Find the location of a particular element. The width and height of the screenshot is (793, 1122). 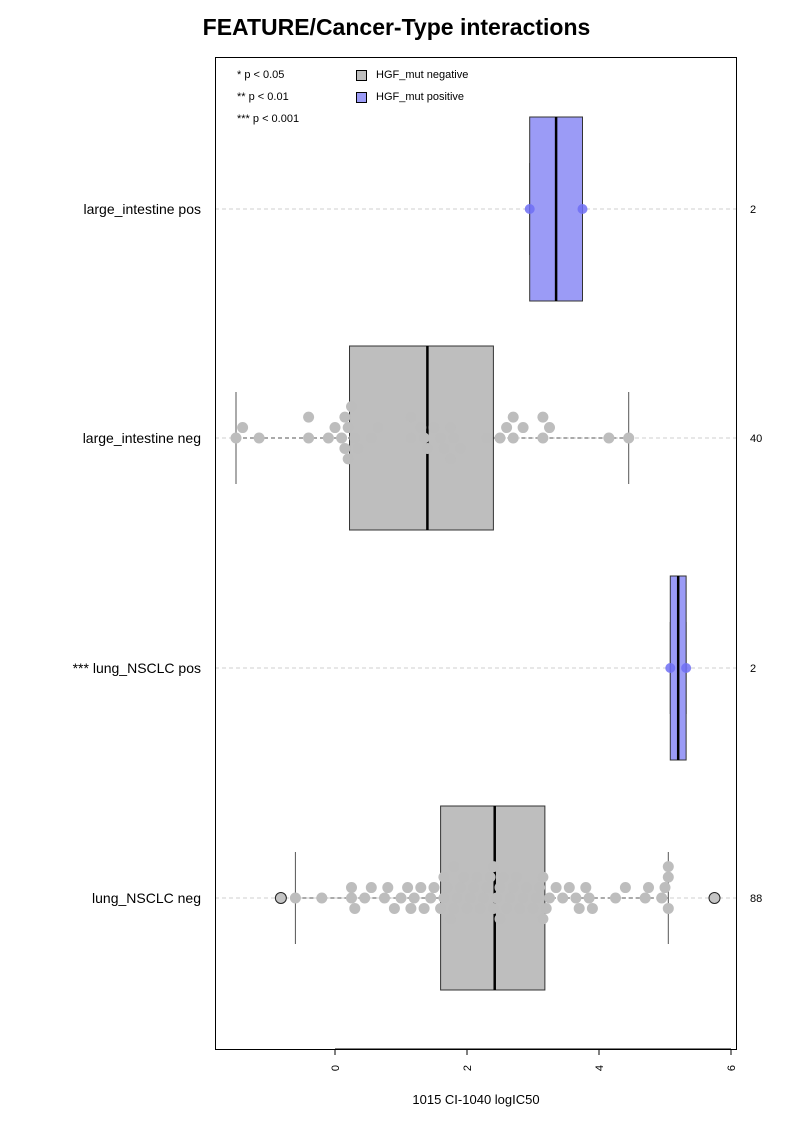

x-tick-label: 4 is located at coordinates (600, 1068).